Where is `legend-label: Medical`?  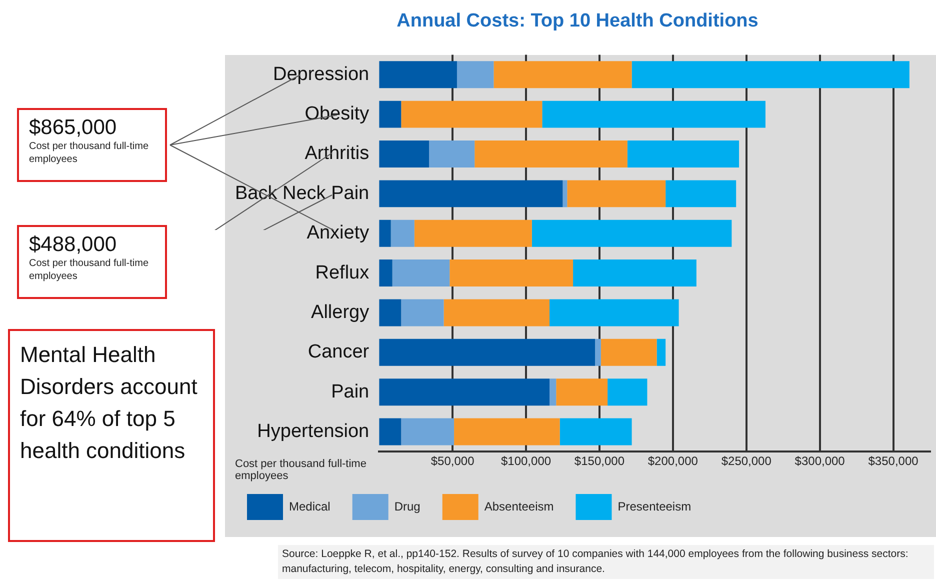
legend-label: Medical is located at coordinates (309, 506).